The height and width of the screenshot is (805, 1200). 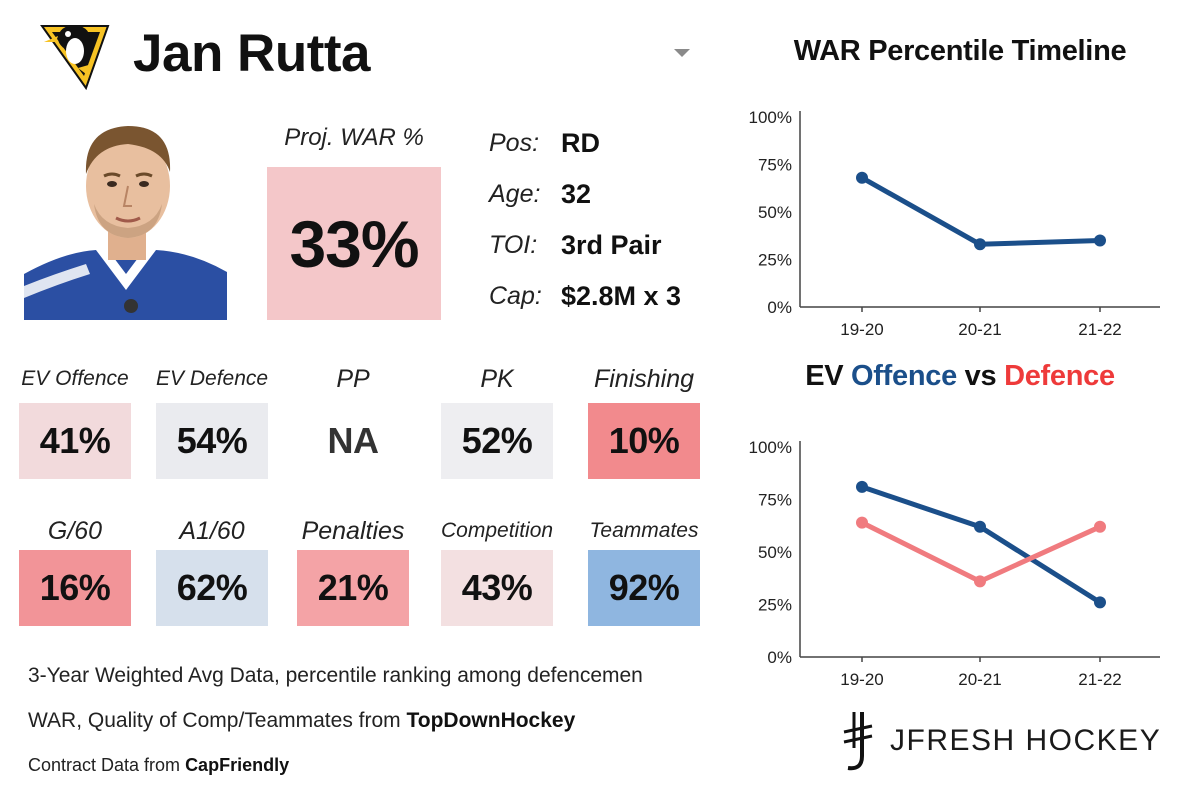 I want to click on bio-value-pos: RD, so click(x=580, y=143).